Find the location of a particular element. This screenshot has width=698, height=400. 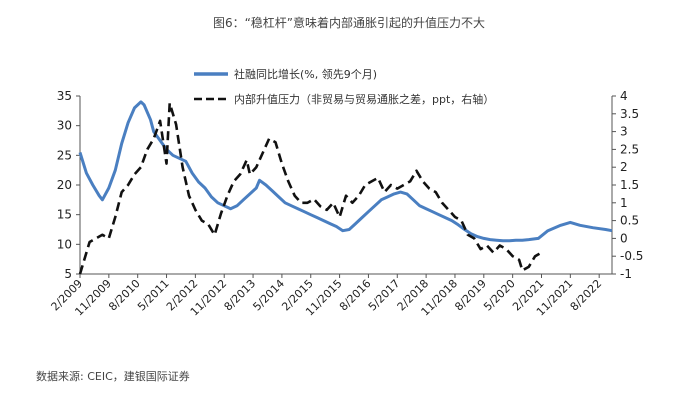

x-tick-label: 8/2022 is located at coordinates (586, 295).